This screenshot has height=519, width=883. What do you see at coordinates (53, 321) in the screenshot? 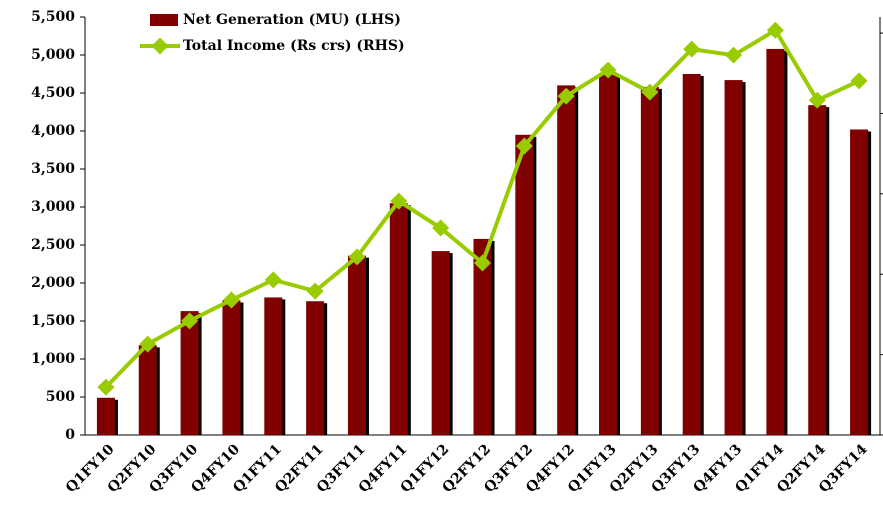
I see `y-tick-label: 1,500` at bounding box center [53, 321].